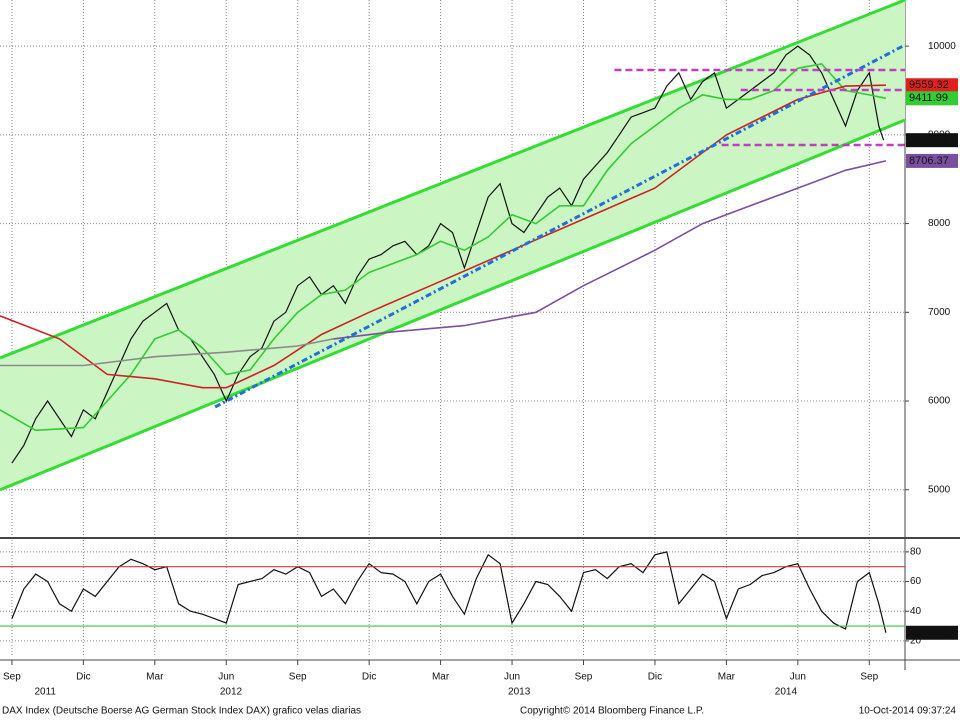  I want to click on y-tick-label: 20, so click(916, 641).